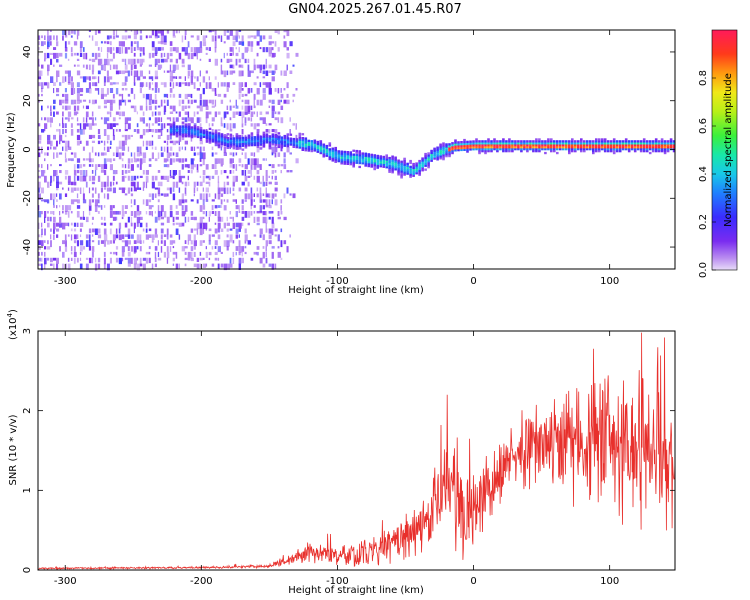 This screenshot has height=600, width=750. I want to click on spectrogram-x-axis-label: Height of straight line (km), so click(356, 290).